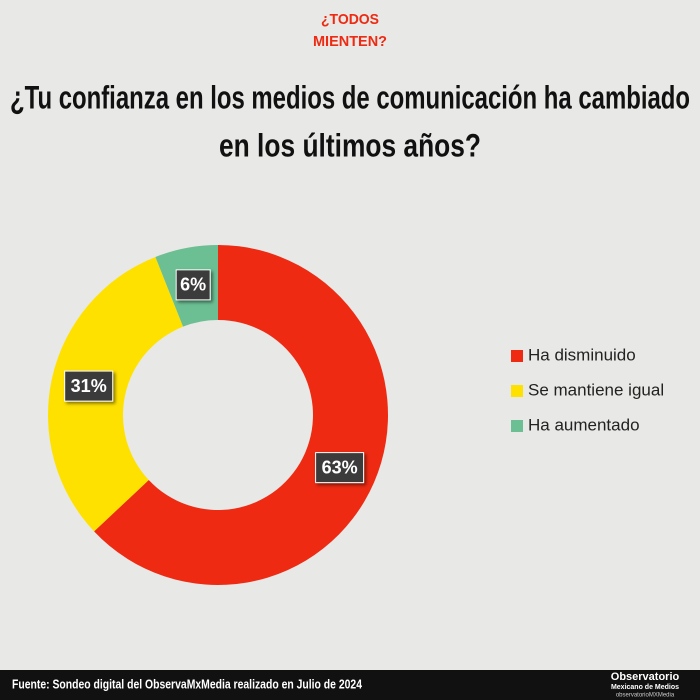 The image size is (700, 700). Describe the element at coordinates (350, 145) in the screenshot. I see `chart-title: en los últimos años?` at that location.